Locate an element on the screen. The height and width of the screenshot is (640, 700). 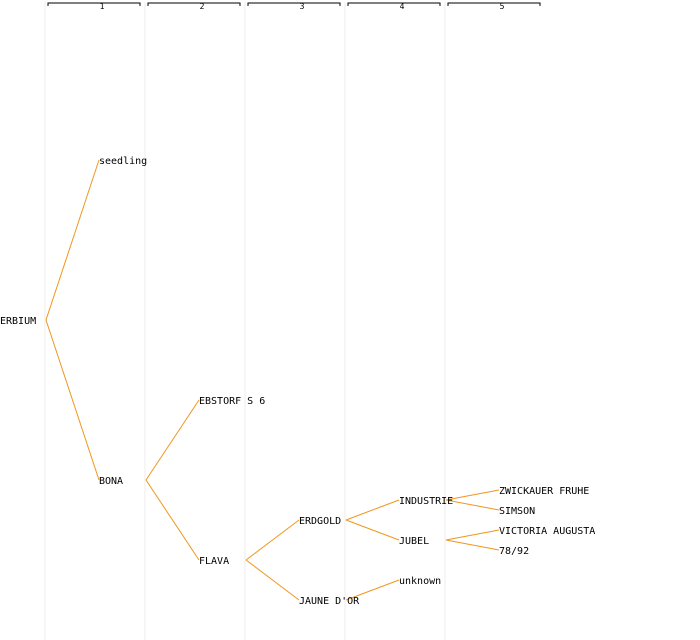
node-label: SIMSON is located at coordinates (517, 511).